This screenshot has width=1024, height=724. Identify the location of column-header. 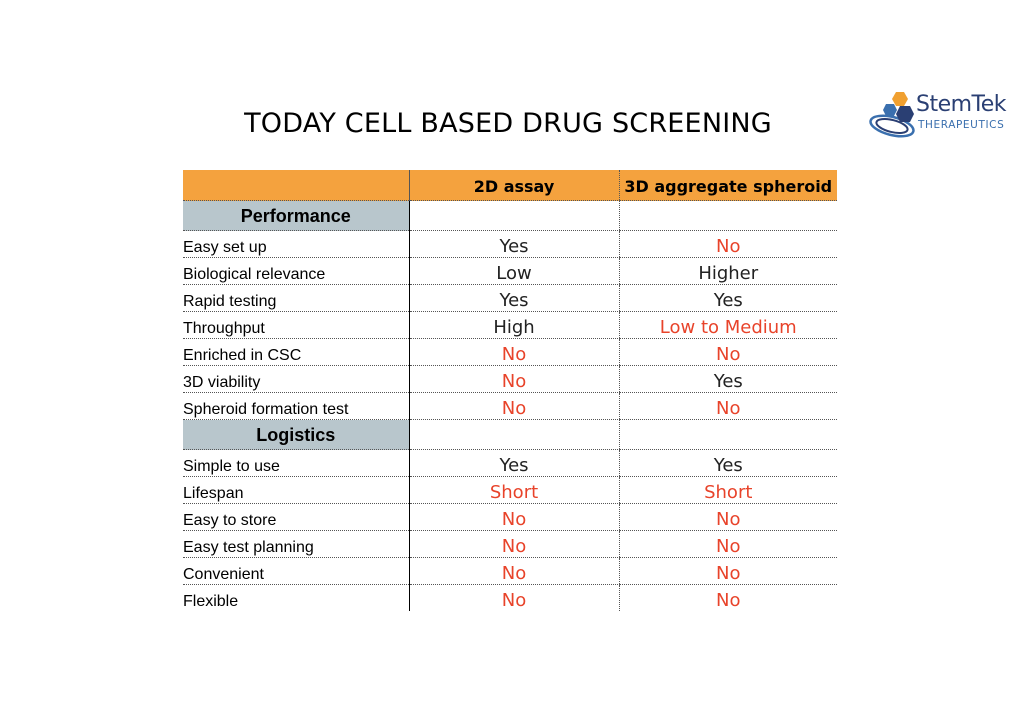
(296, 185).